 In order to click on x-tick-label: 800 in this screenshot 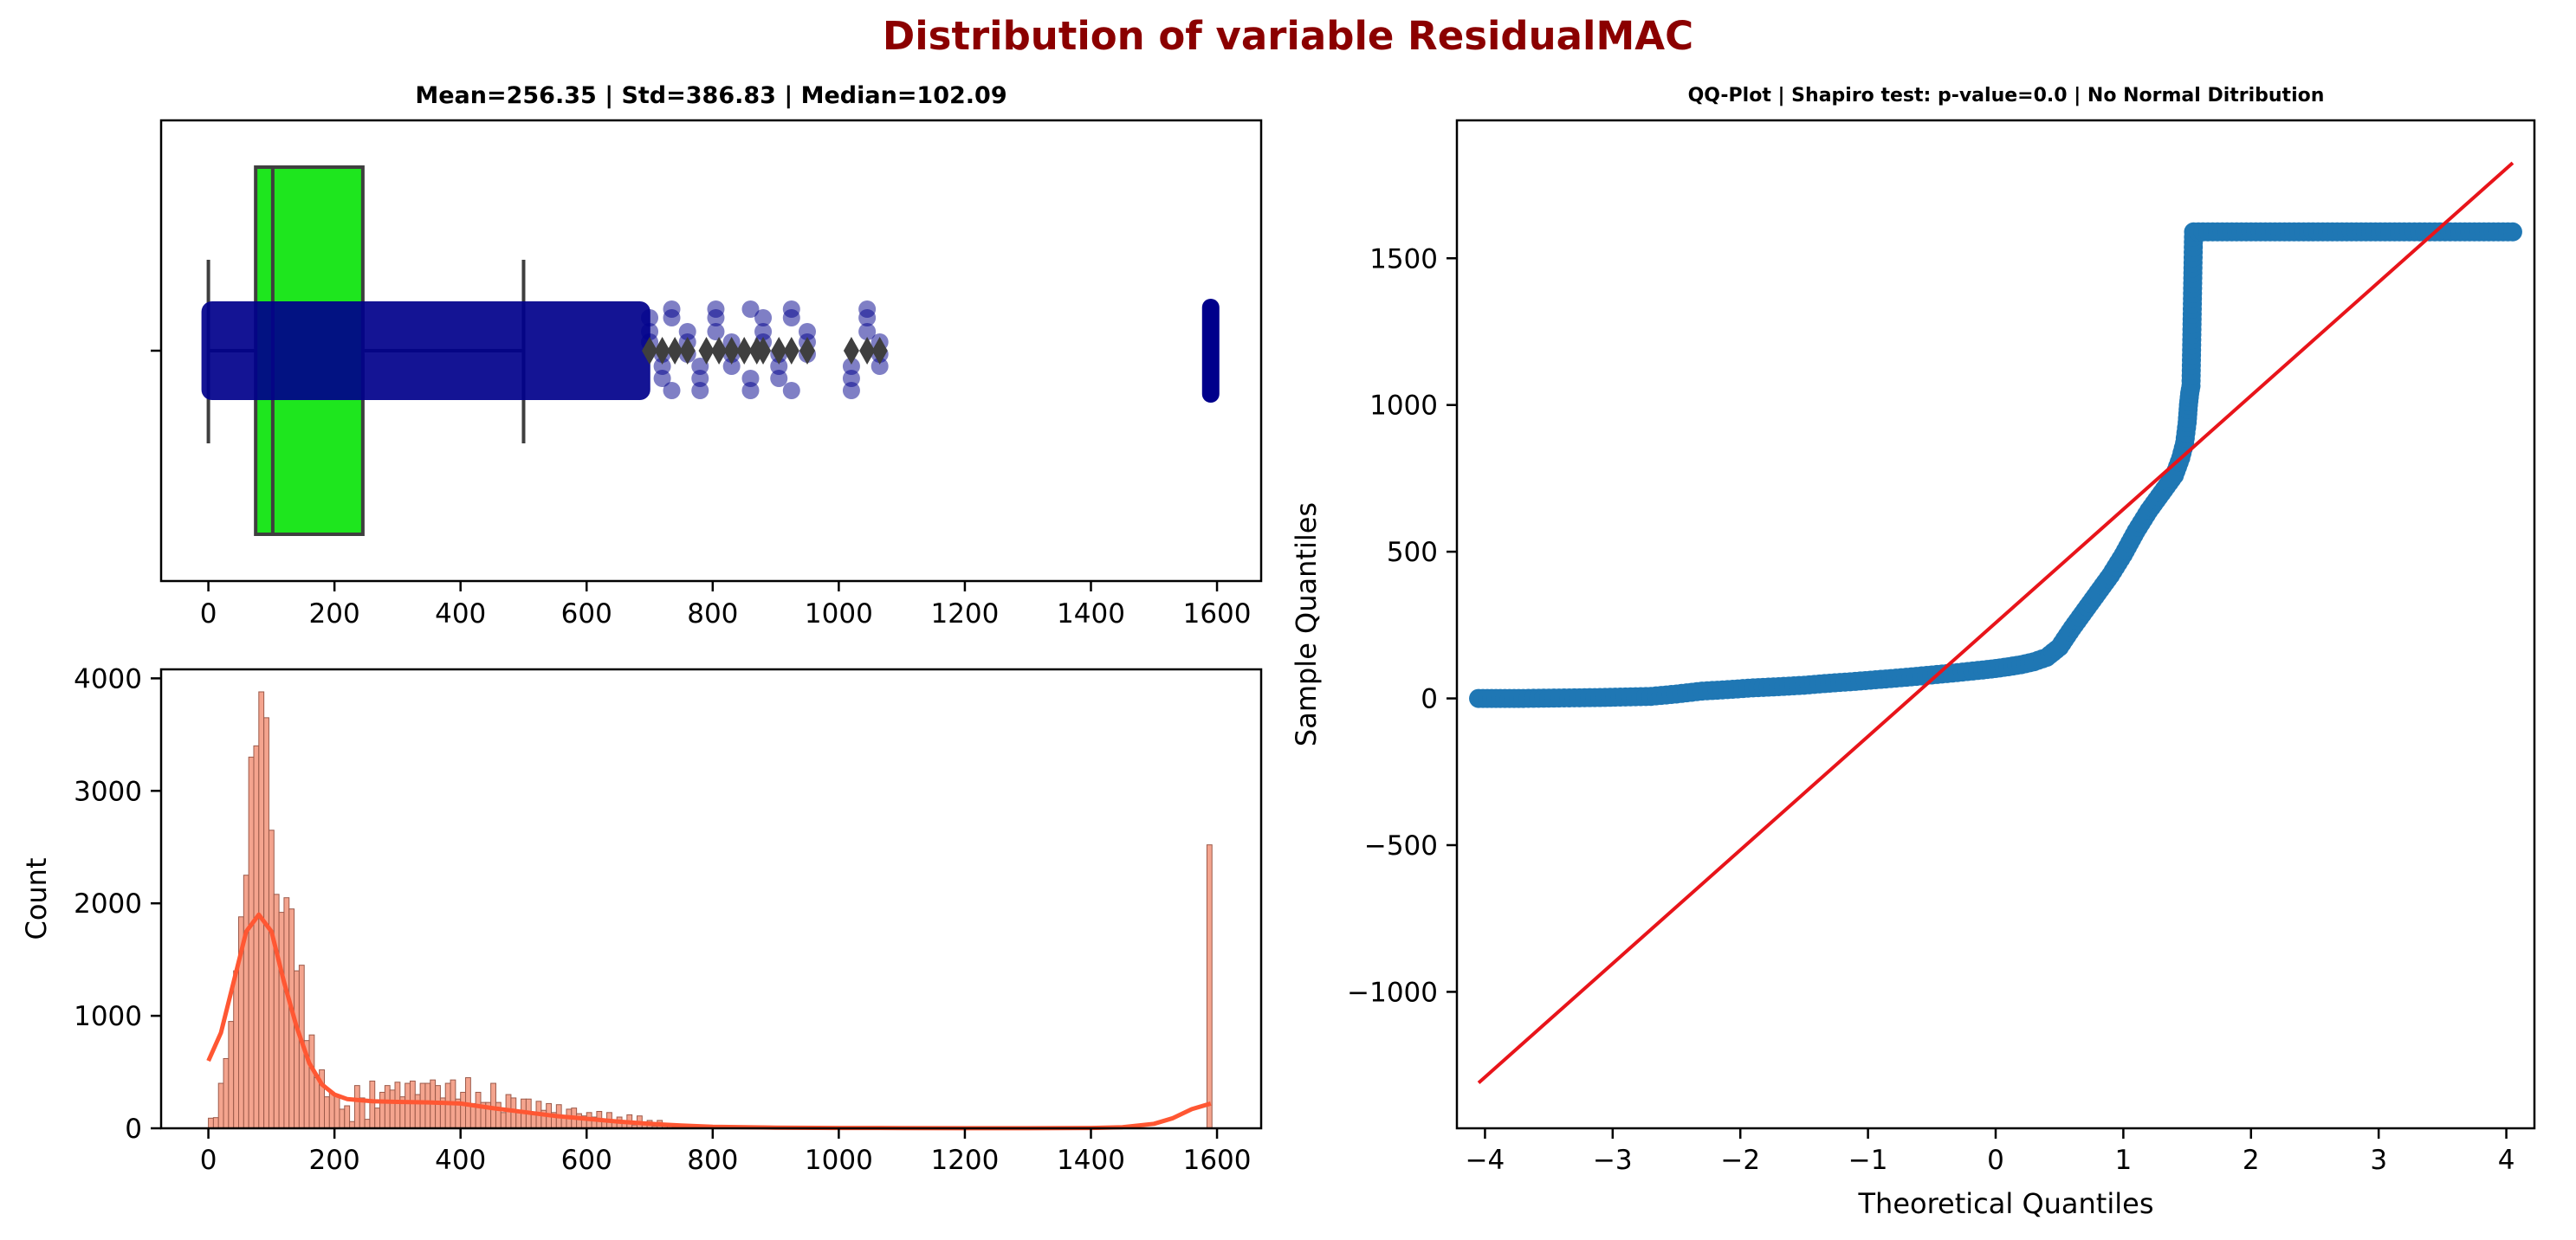, I will do `click(712, 614)`.